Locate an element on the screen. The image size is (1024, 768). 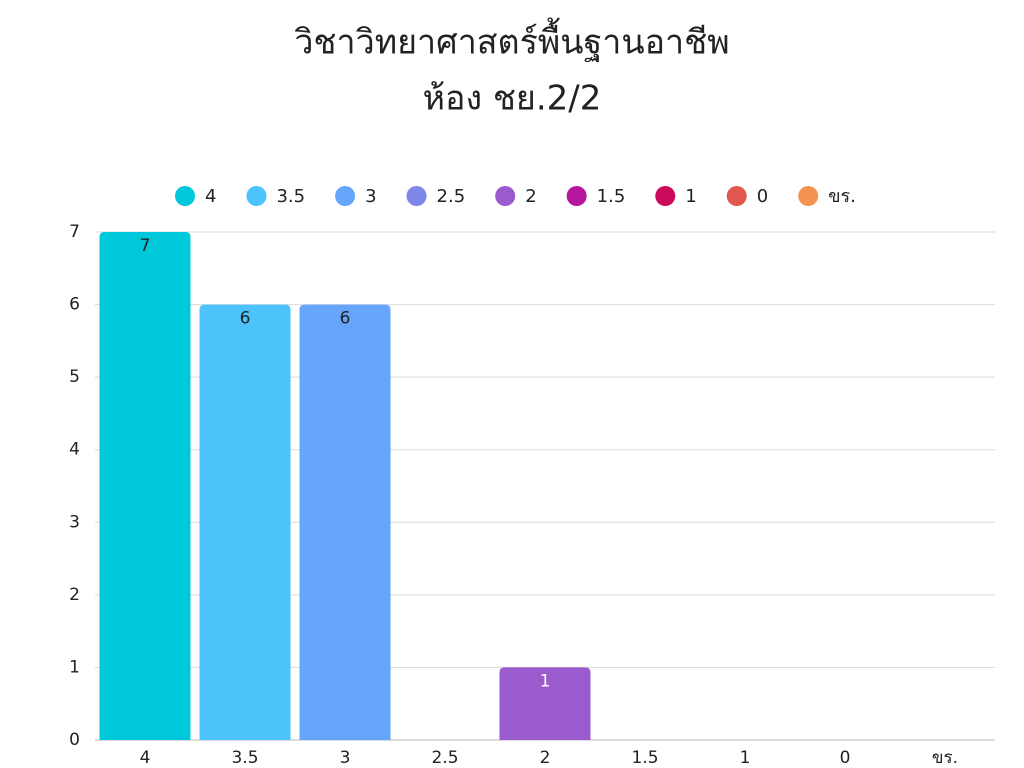
y-tick-label: 3 is located at coordinates (74, 522).